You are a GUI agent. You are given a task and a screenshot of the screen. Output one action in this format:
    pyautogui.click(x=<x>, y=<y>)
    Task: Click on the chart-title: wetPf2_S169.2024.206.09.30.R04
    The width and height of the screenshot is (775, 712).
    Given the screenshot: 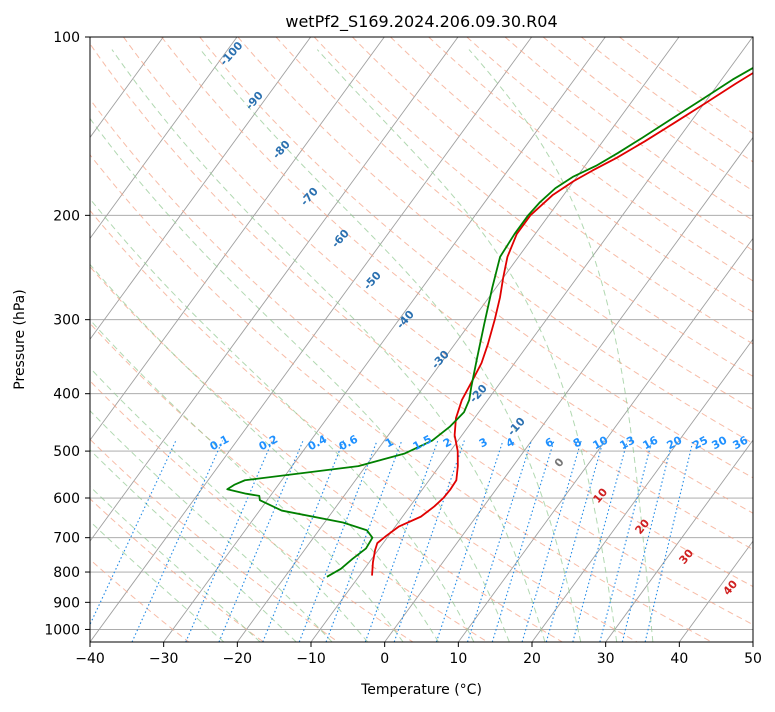 What is the action you would take?
    pyautogui.click(x=421, y=22)
    